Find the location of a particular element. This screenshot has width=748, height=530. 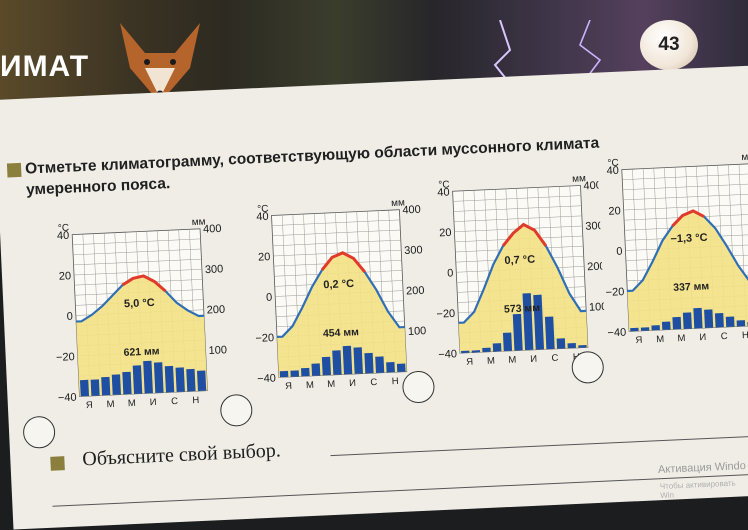

precip-unit-label: мм is located at coordinates (744, 158).